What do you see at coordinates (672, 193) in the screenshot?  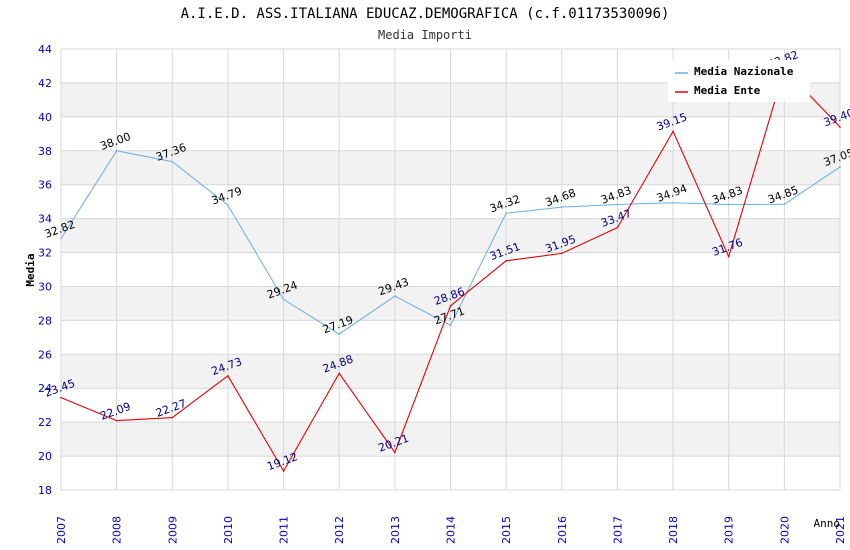 I see `data-label: 34.94` at bounding box center [672, 193].